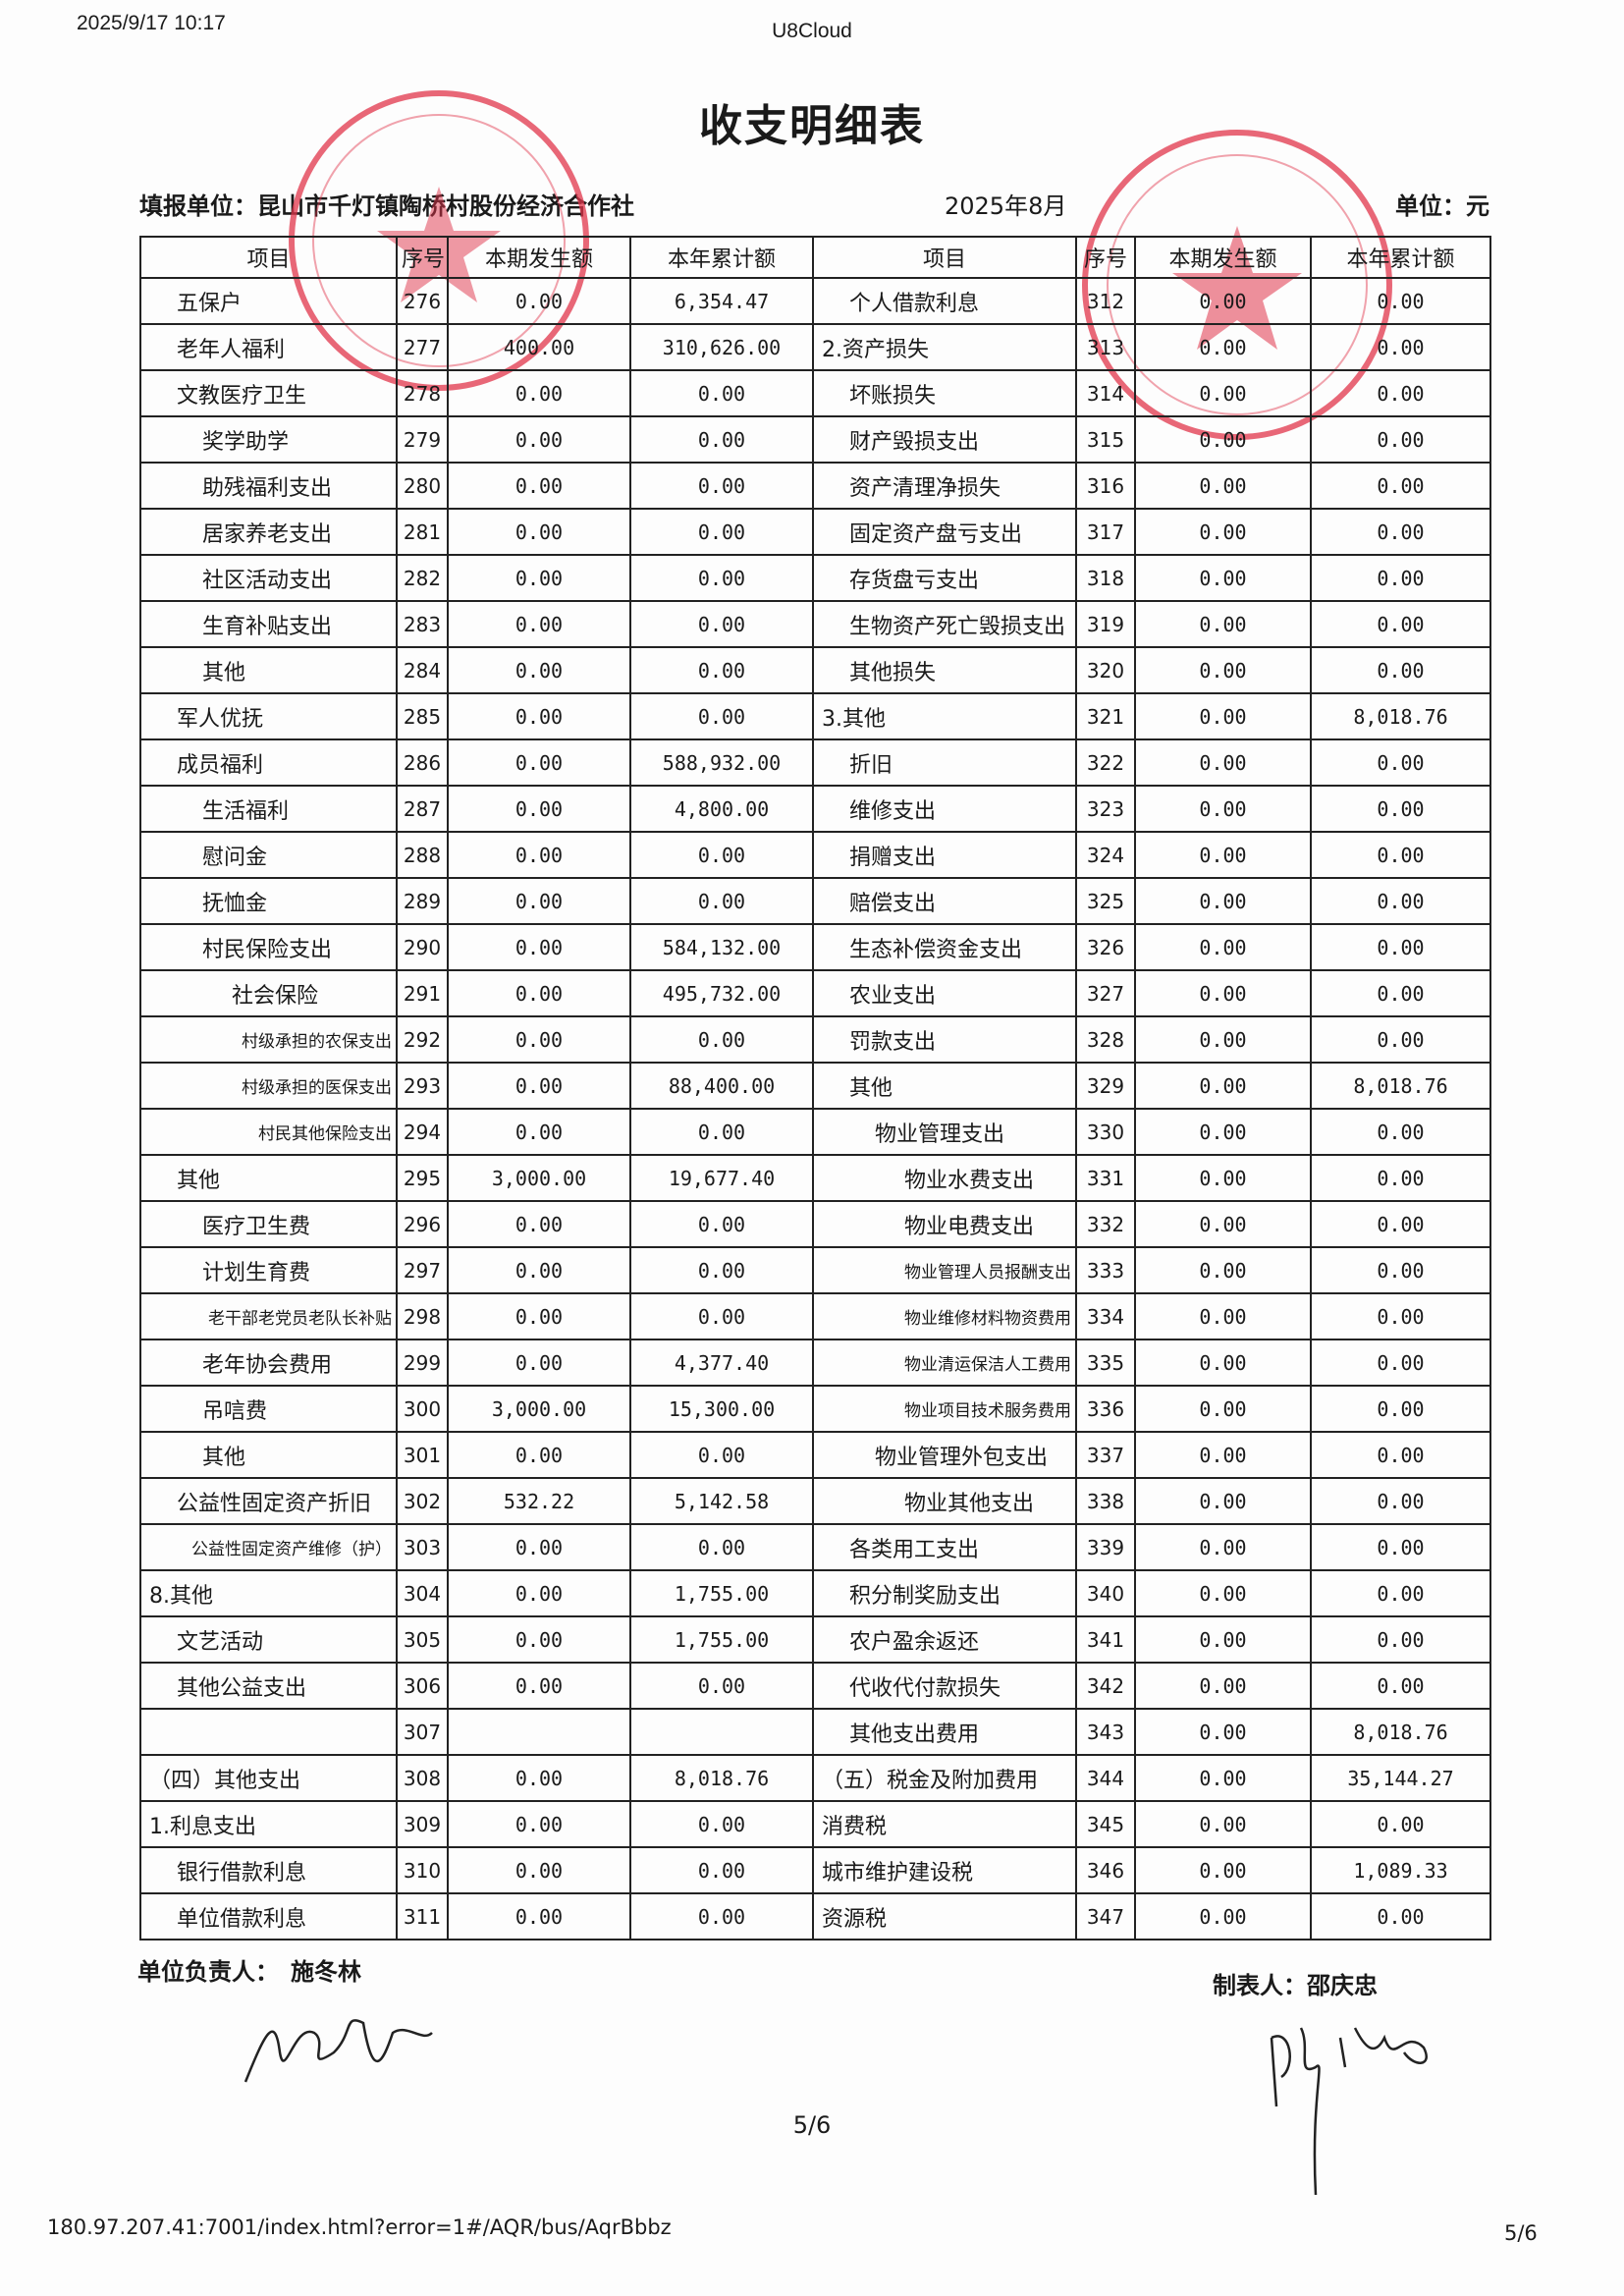  I want to click on ytd-amount: 1,755.00, so click(721, 1639).